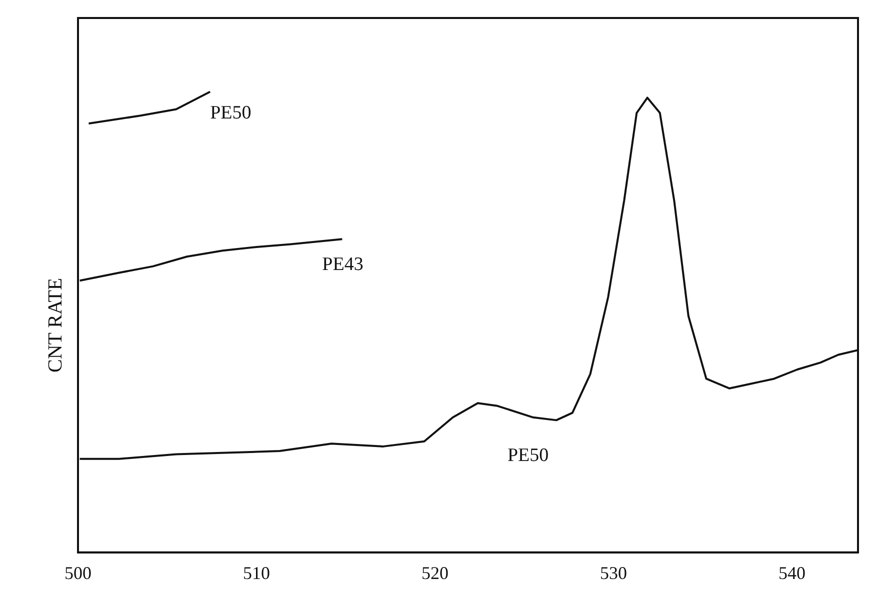 The image size is (896, 596). Describe the element at coordinates (434, 572) in the screenshot. I see `x-tick-label: 520` at that location.